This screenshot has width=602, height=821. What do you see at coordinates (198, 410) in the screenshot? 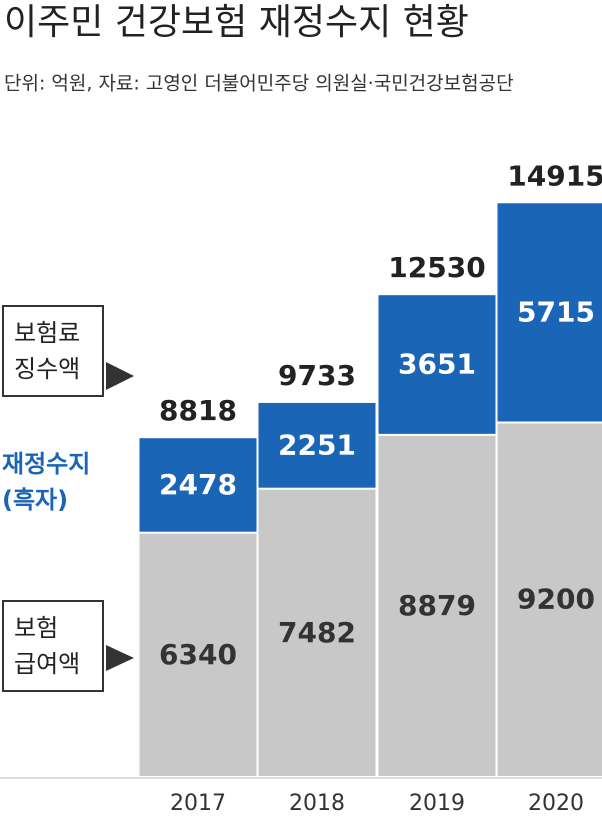
I see `total-label: 8818` at bounding box center [198, 410].